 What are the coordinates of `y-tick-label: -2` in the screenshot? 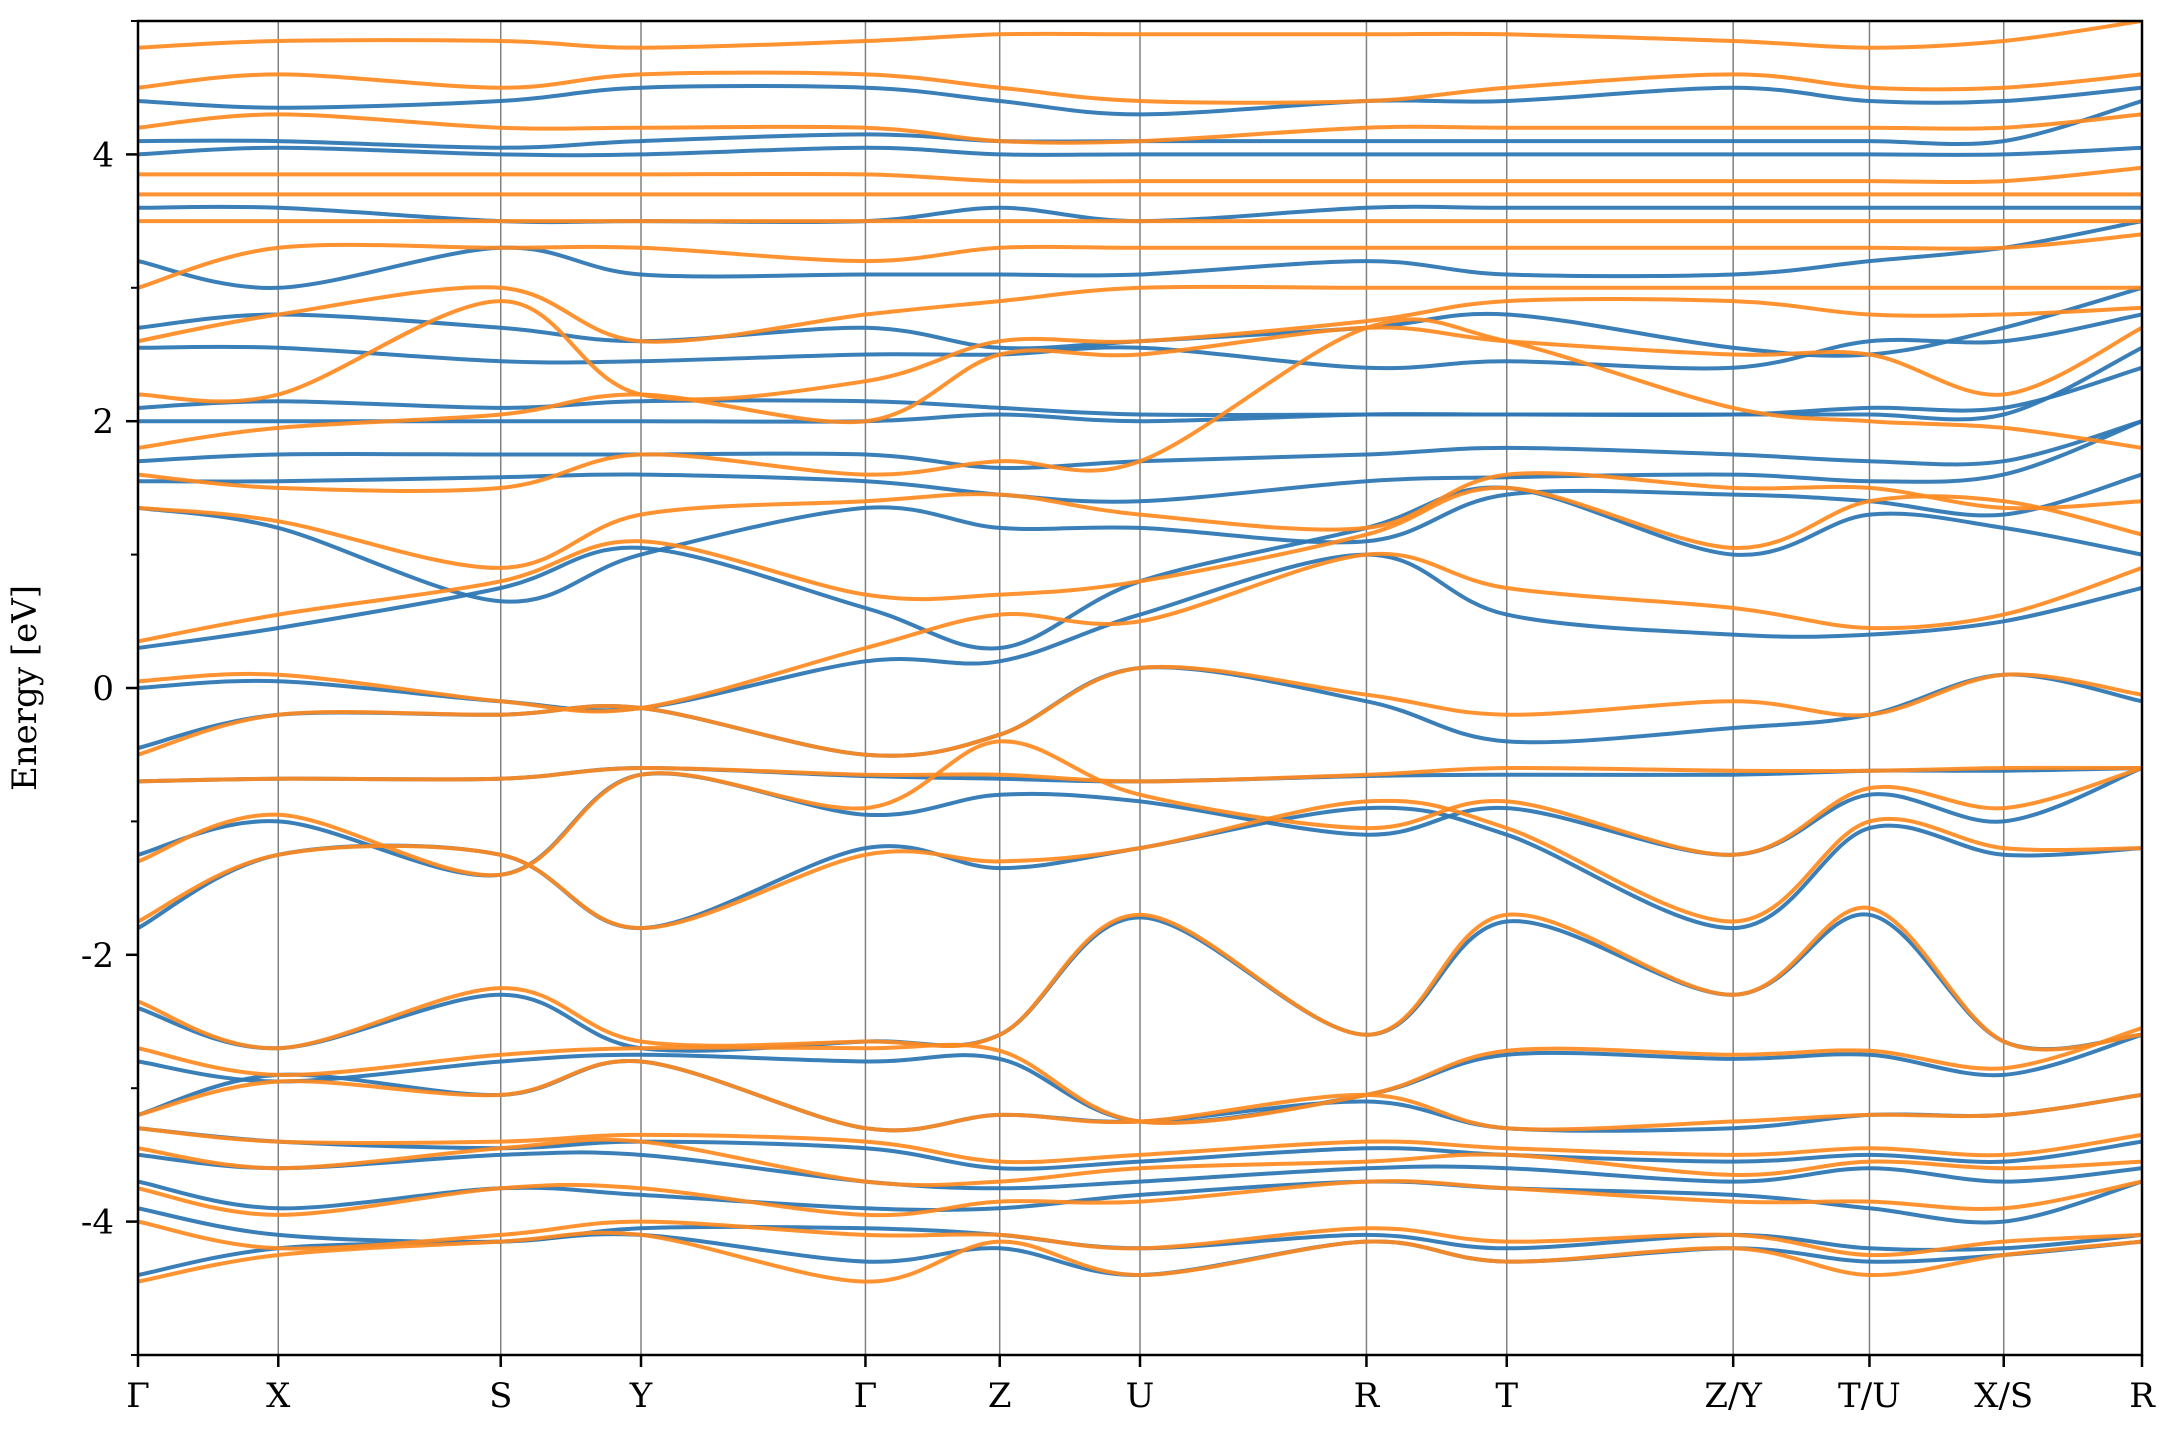 It's located at (97, 956).